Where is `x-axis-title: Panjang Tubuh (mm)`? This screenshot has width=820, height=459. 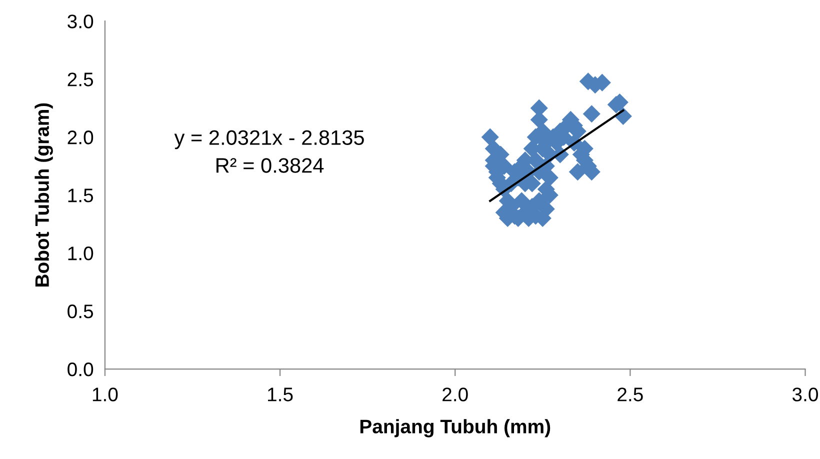 x-axis-title: Panjang Tubuh (mm) is located at coordinates (455, 428).